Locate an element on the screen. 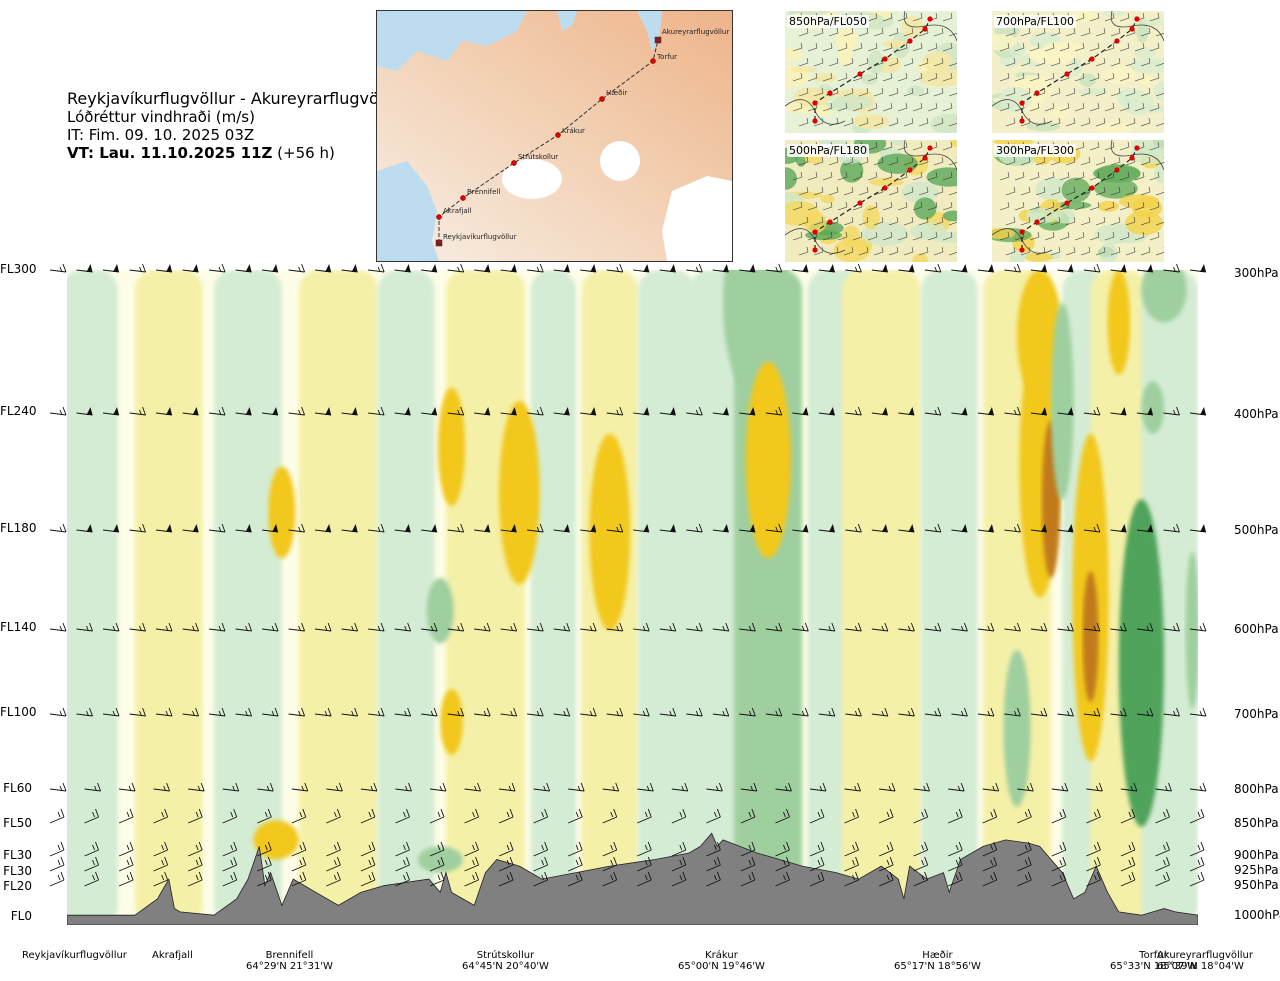 The image size is (1280, 981). fl-label-100: FL100 is located at coordinates (18, 712).